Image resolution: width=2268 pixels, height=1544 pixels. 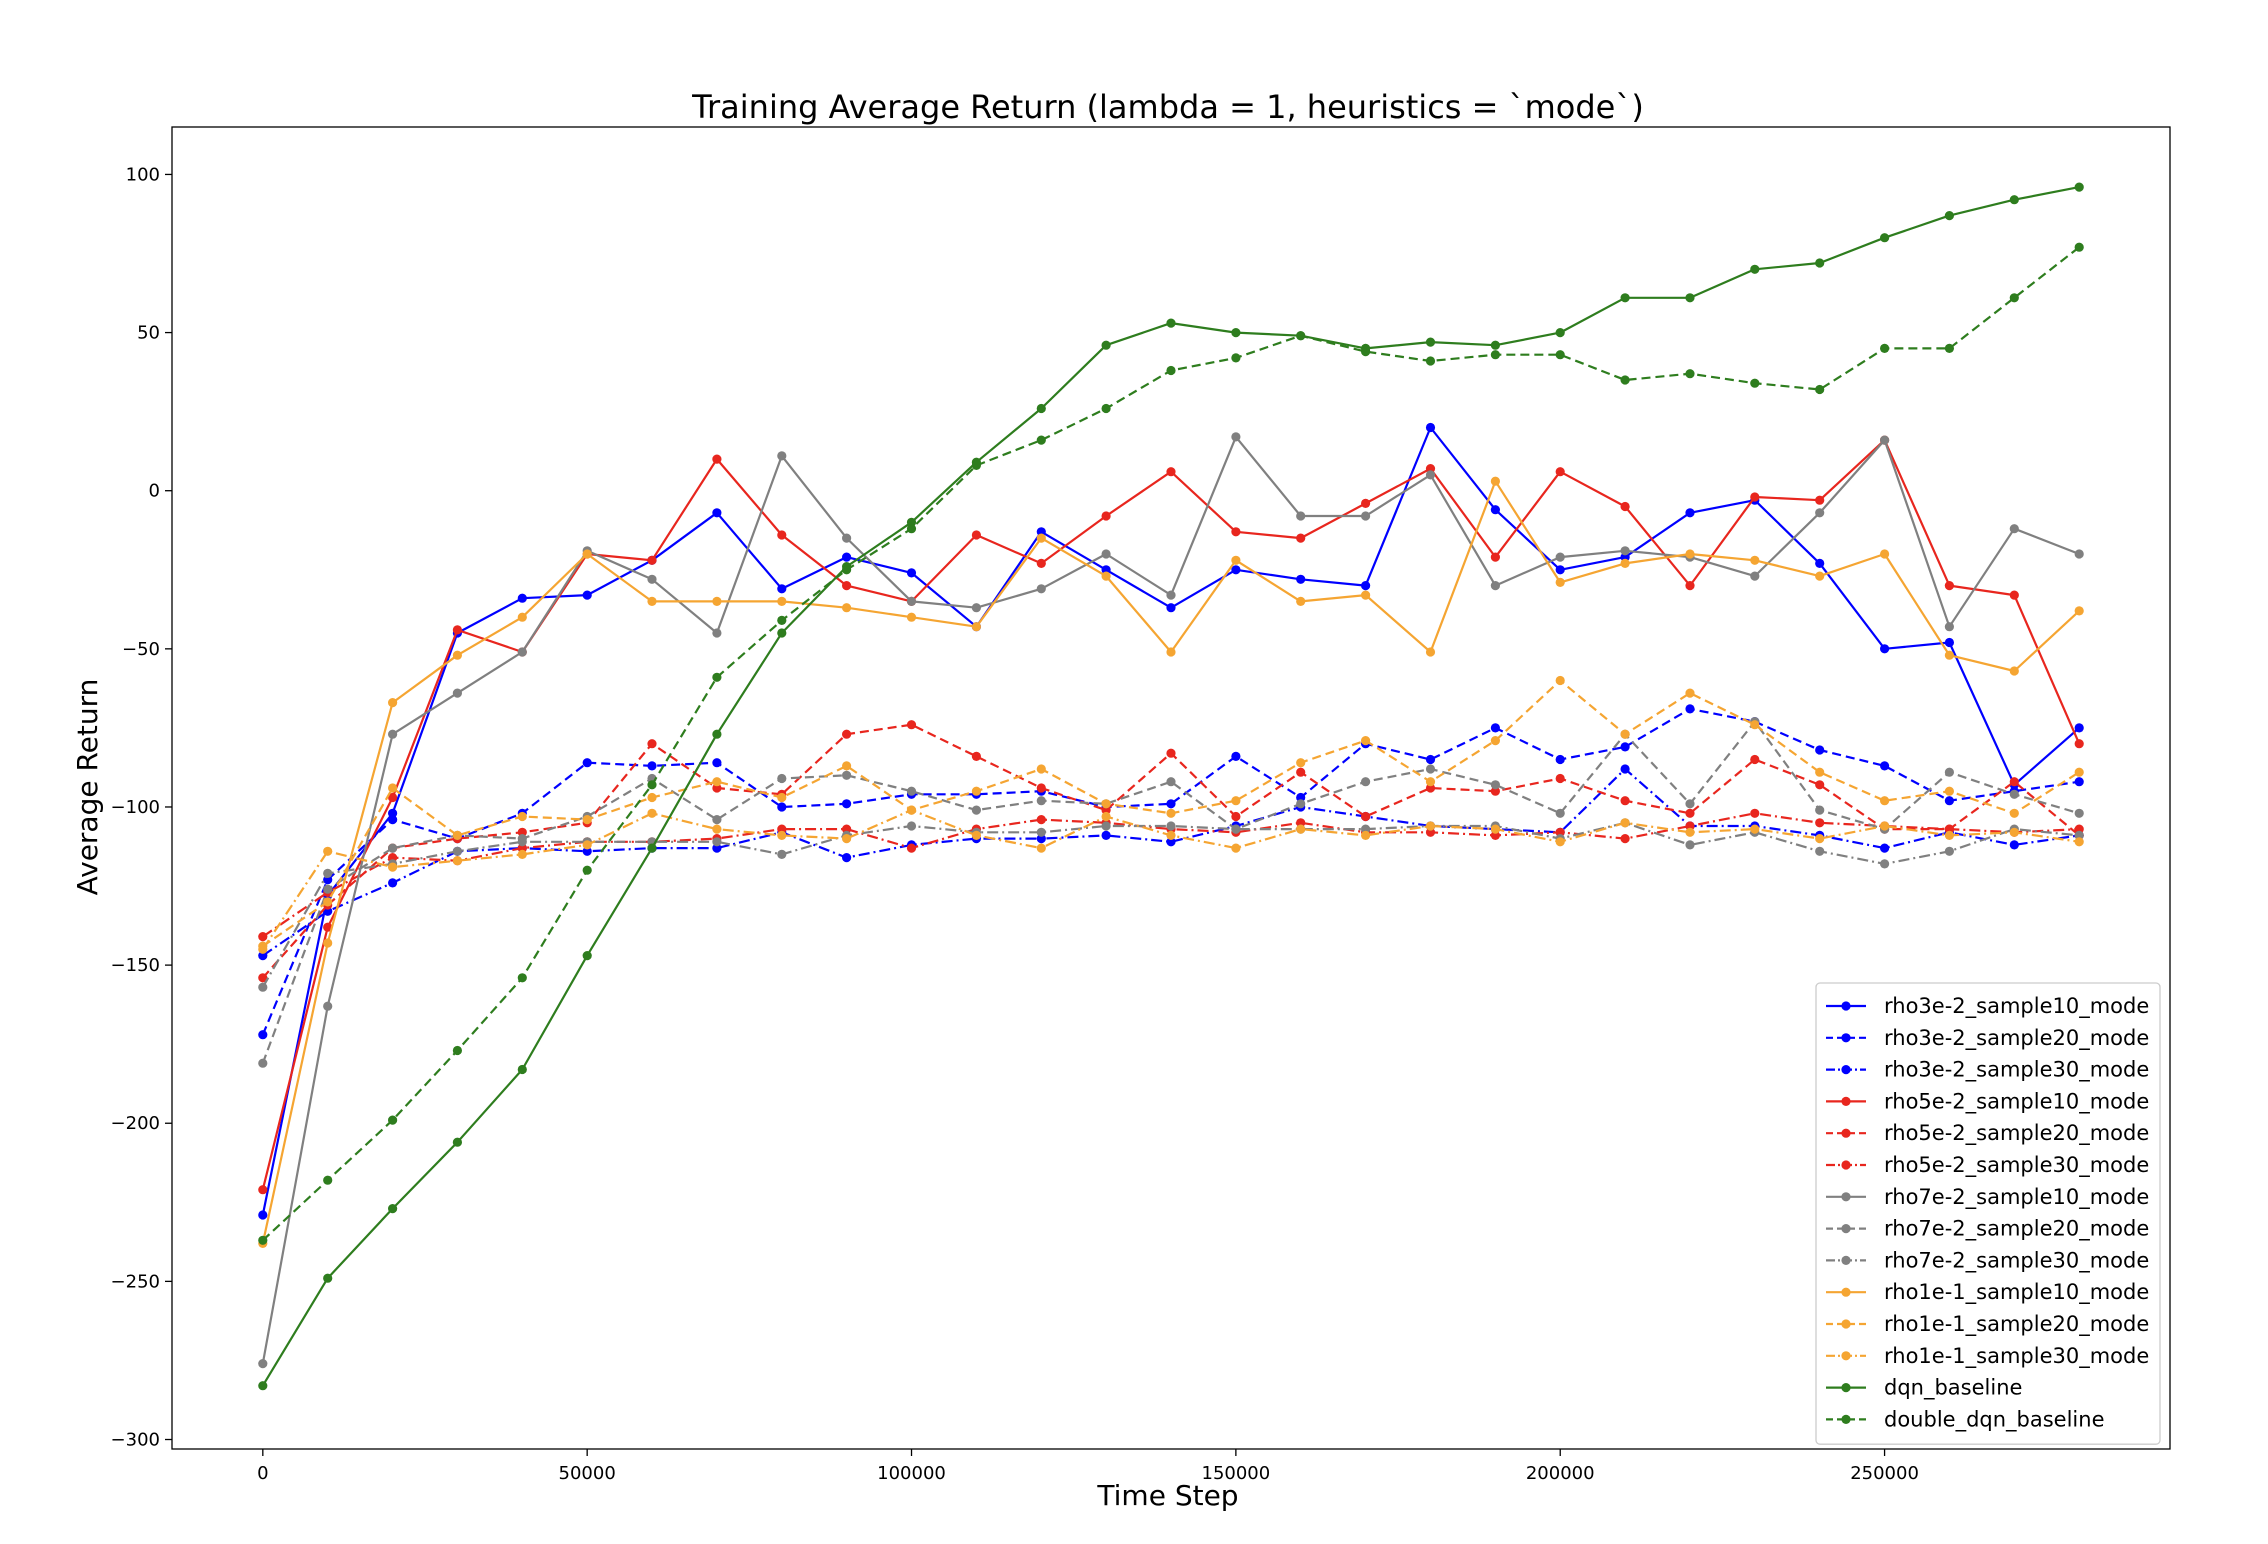 What do you see at coordinates (587, 1473) in the screenshot?
I see `x-tick-label: 50000` at bounding box center [587, 1473].